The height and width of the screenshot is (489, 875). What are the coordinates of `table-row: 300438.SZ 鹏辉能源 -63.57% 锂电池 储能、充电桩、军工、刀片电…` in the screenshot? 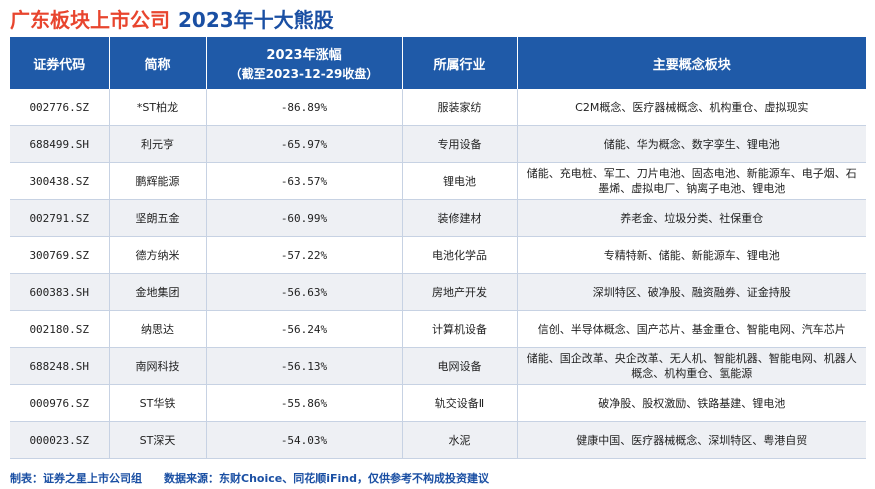 It's located at (438, 181).